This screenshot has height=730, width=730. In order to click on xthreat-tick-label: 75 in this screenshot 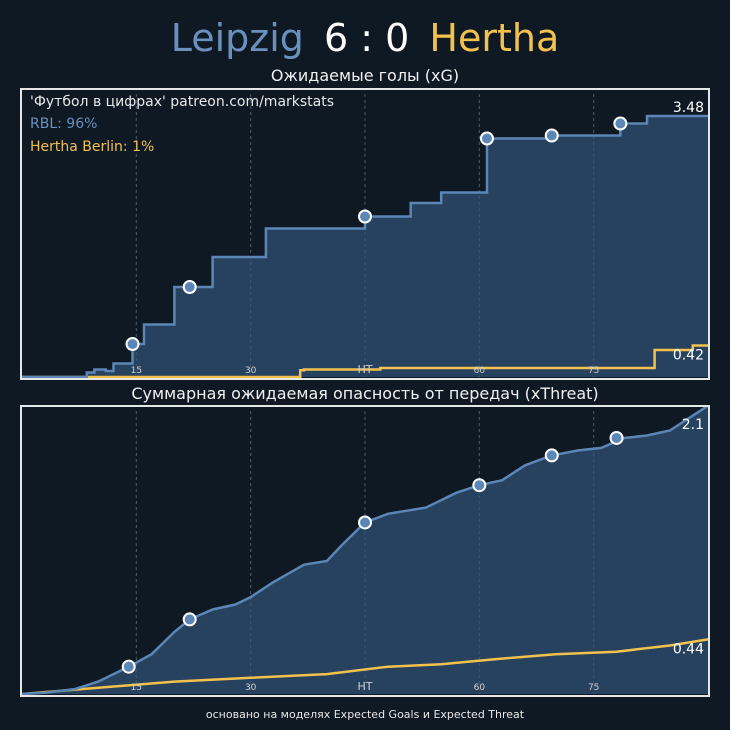, I will do `click(593, 688)`.